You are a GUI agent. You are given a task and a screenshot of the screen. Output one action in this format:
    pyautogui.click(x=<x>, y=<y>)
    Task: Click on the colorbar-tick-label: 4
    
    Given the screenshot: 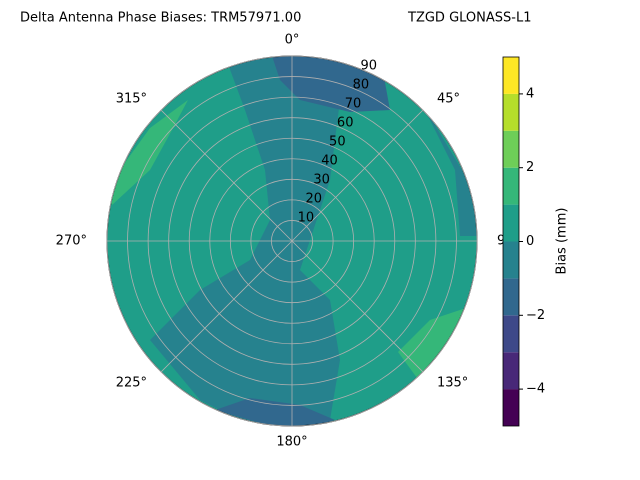 What is the action you would take?
    pyautogui.click(x=530, y=93)
    